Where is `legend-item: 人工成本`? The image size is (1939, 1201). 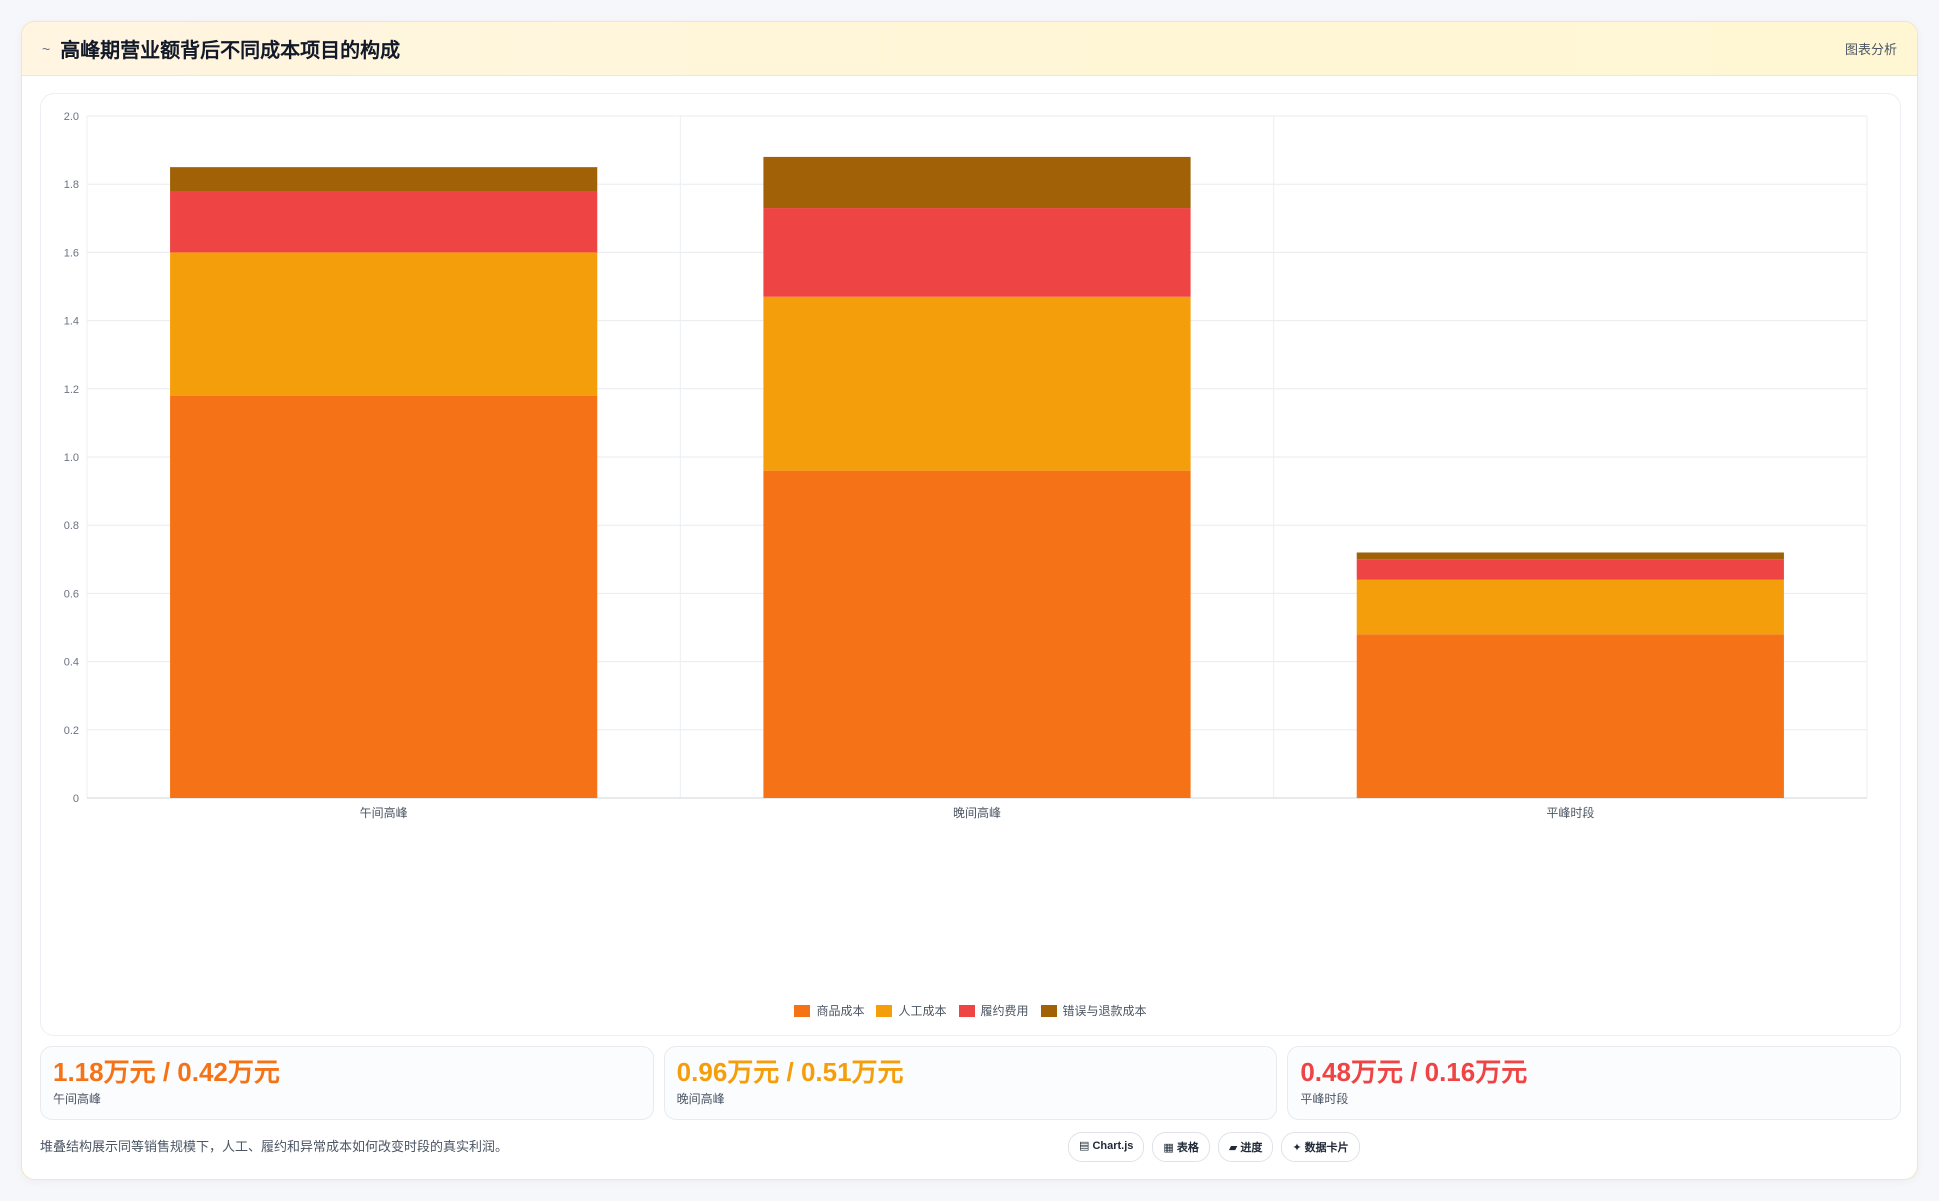
legend-item: 人工成本 is located at coordinates (911, 1010).